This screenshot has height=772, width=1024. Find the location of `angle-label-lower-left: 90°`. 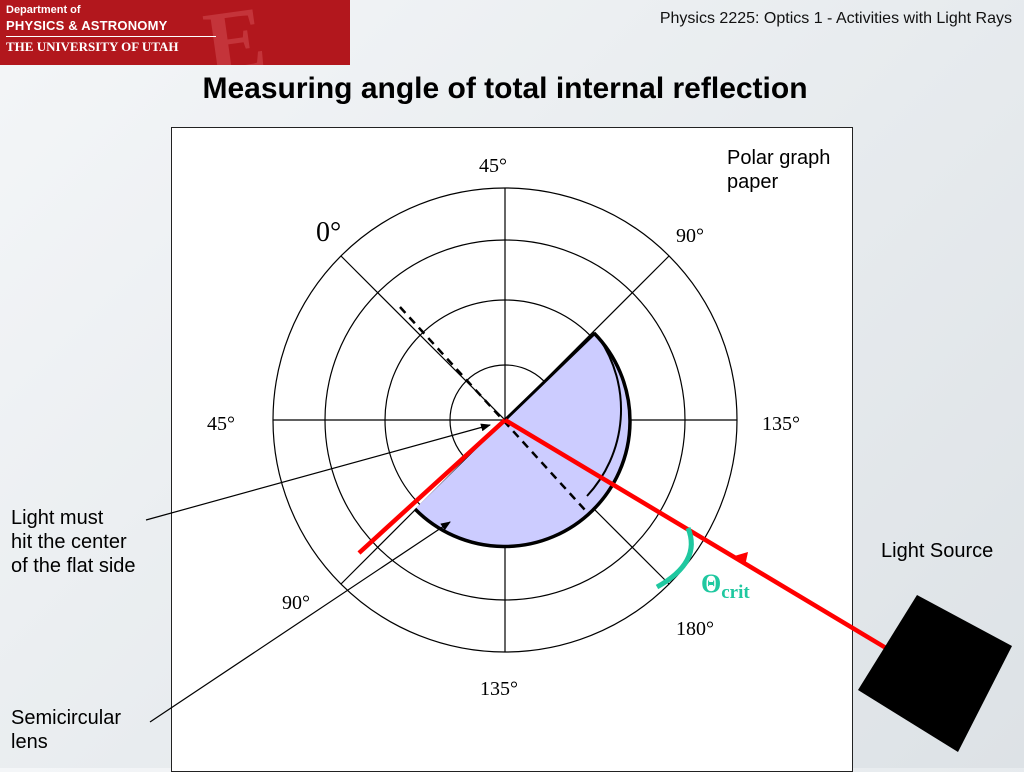

angle-label-lower-left: 90° is located at coordinates (296, 603).